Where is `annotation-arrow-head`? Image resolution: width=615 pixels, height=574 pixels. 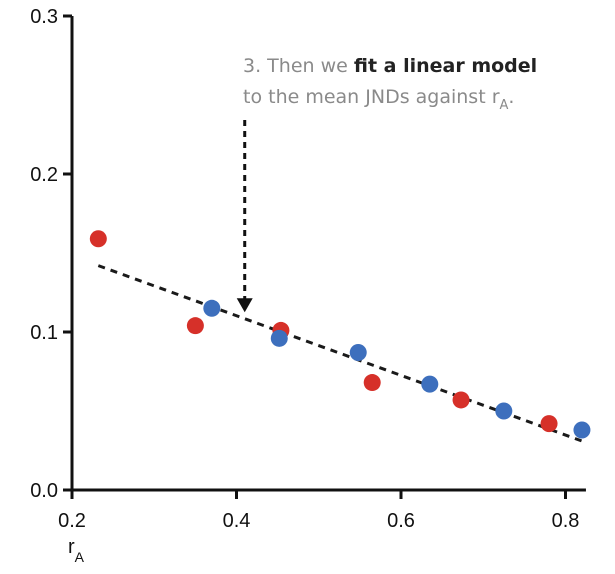
annotation-arrow-head is located at coordinates (244, 305).